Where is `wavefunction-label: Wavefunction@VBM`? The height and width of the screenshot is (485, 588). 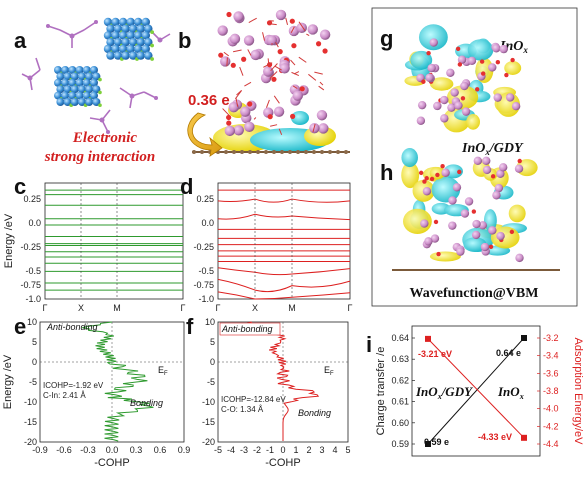 wavefunction-label: Wavefunction@VBM is located at coordinates (474, 293).